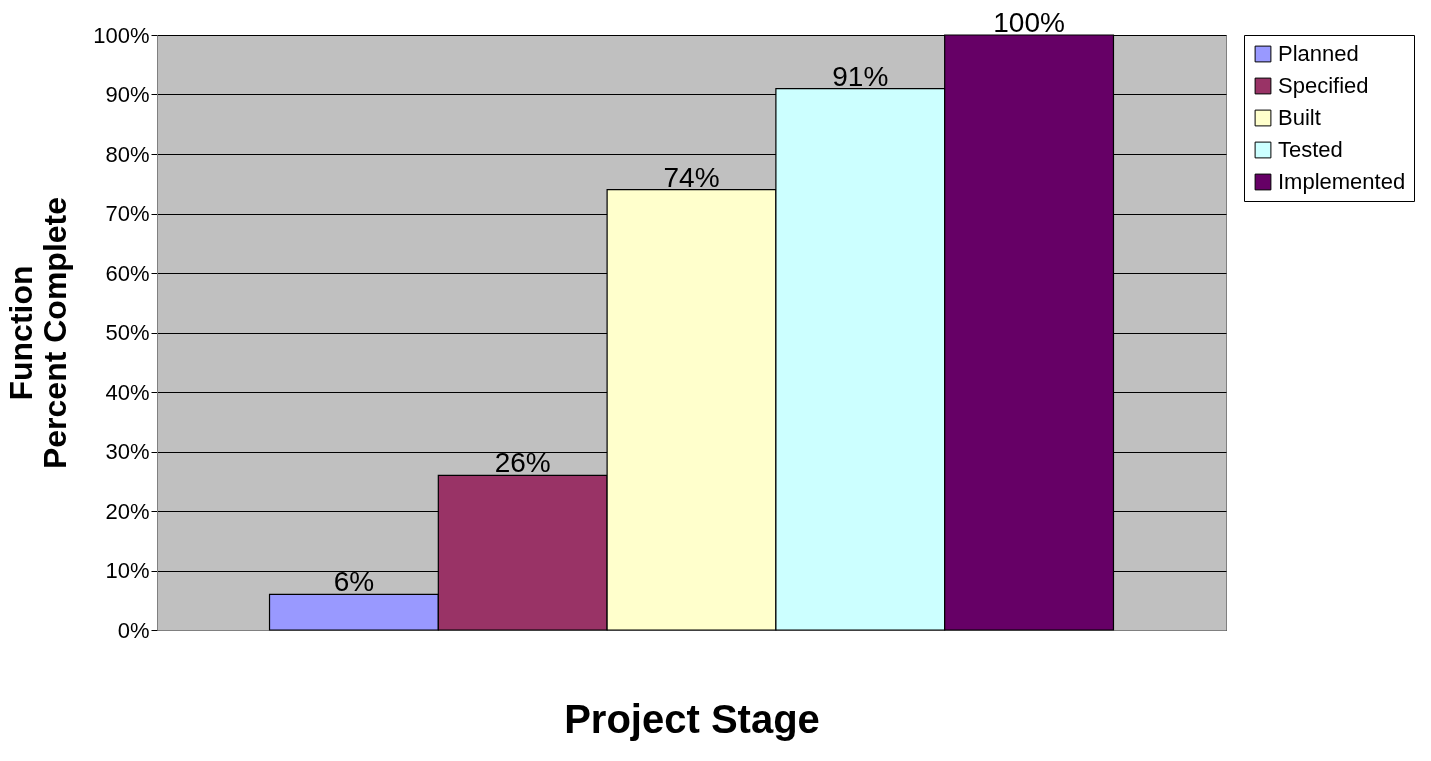 The image size is (1431, 761). Describe the element at coordinates (133, 630) in the screenshot. I see `y-tick-label: 0%` at that location.